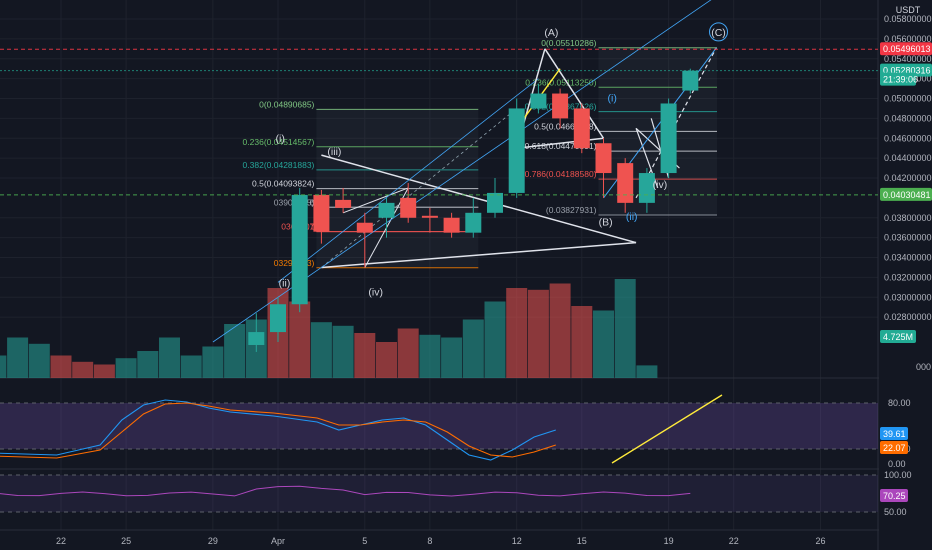  I want to click on fib_left-level-label: 0.5(0.04093824), so click(283, 184).